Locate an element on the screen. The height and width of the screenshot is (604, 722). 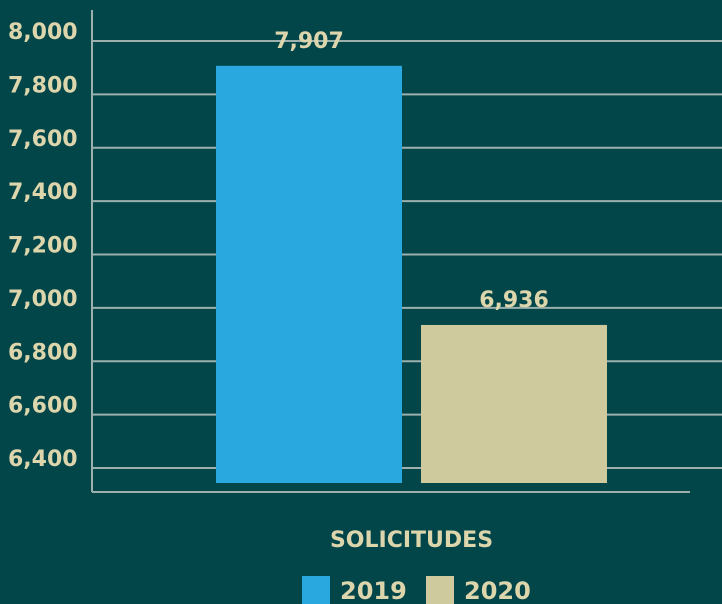
y-tick-label: 7,400 is located at coordinates (43, 192).